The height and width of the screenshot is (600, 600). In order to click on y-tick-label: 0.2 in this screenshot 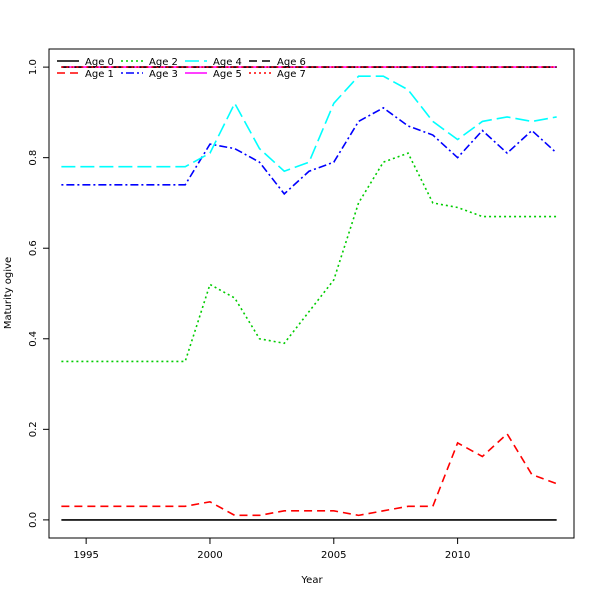, I will do `click(33, 429)`.